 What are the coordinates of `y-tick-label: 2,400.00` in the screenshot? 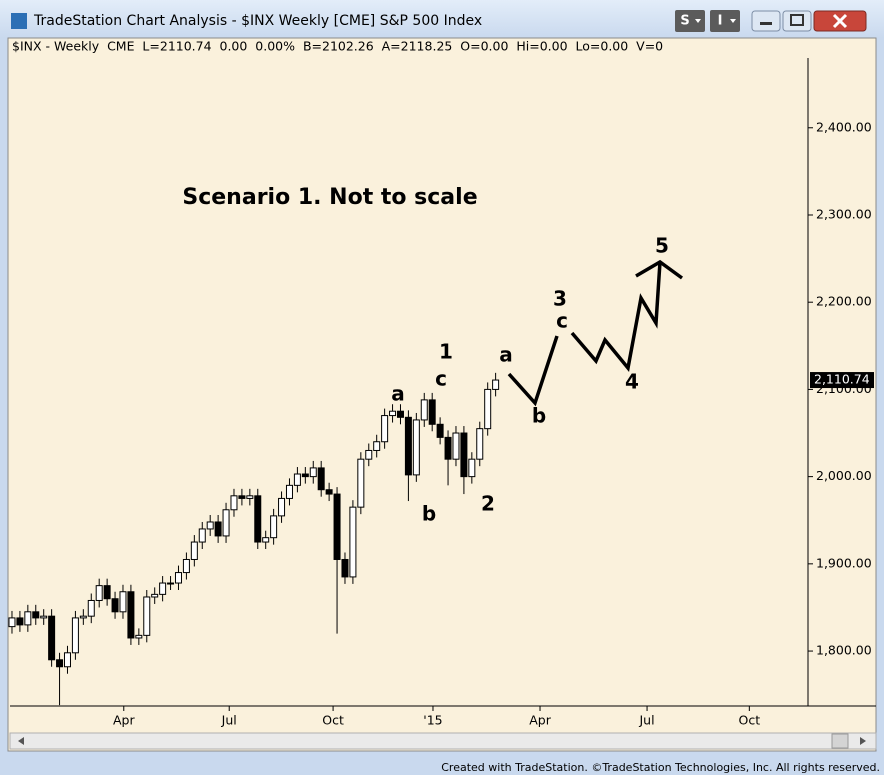 It's located at (844, 126).